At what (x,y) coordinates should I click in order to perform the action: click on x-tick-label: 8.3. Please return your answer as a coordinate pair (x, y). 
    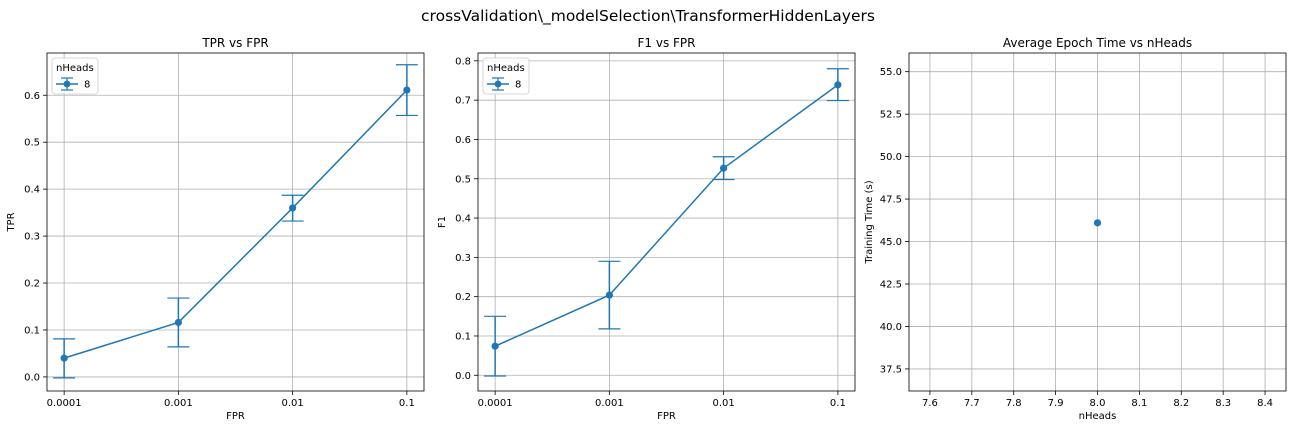
    Looking at the image, I should click on (1223, 403).